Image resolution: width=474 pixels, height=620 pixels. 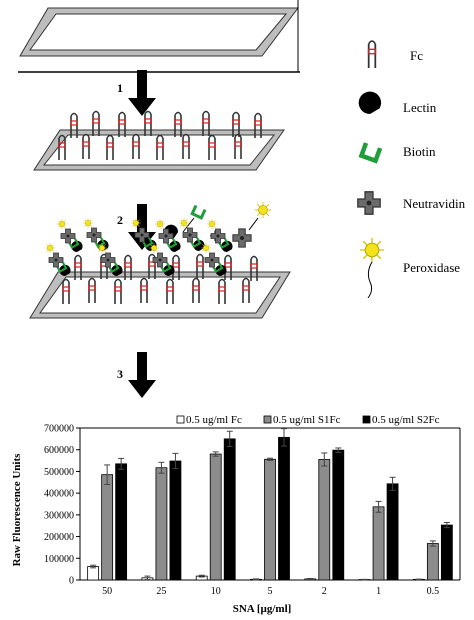 What do you see at coordinates (406, 420) in the screenshot?
I see `legend-label-s2fc: 0.5 ug/ml S2Fc` at bounding box center [406, 420].